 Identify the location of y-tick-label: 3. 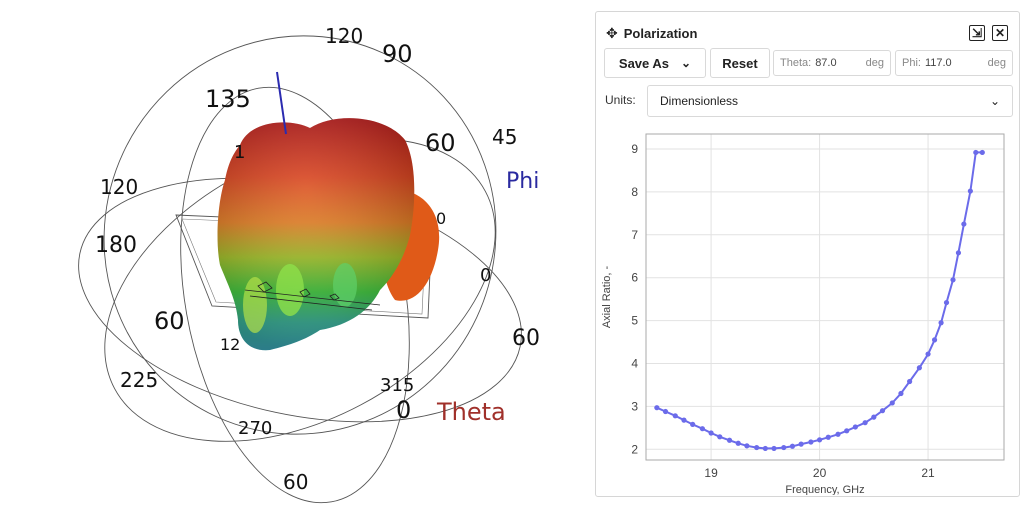
(634, 406).